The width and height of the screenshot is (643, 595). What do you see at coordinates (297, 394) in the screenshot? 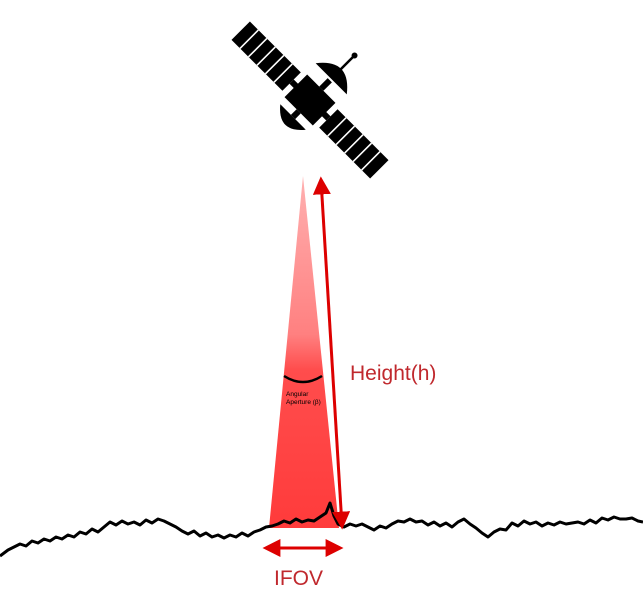
I see `aperture-label-line1: Angular` at bounding box center [297, 394].